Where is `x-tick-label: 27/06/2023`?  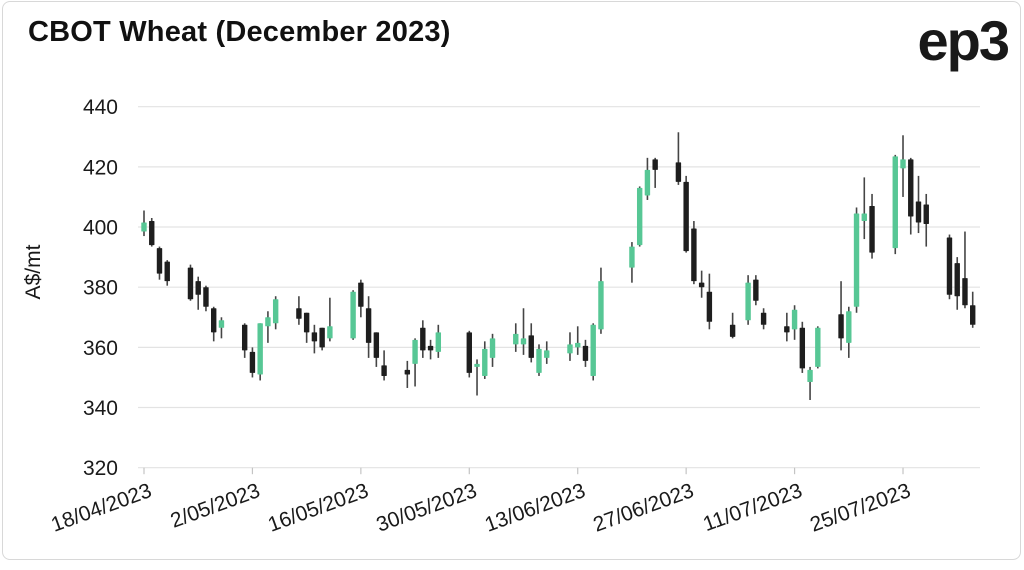 x-tick-label: 27/06/2023 is located at coordinates (643, 508).